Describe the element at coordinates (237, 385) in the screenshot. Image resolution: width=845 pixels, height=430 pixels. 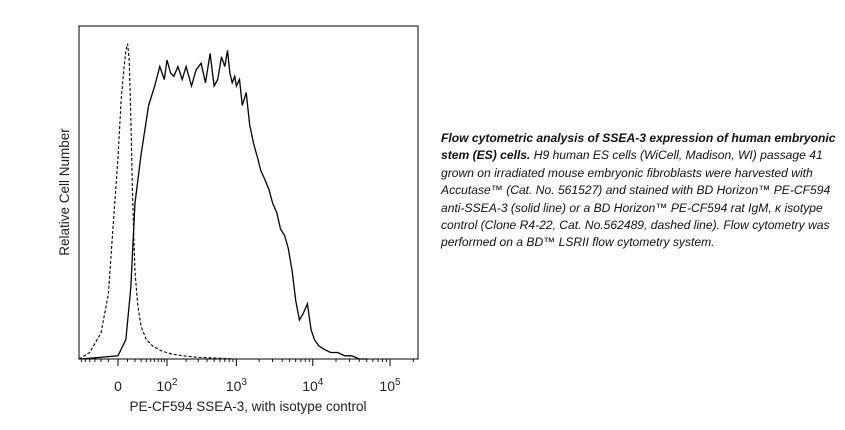
I see `x-tick-label: 10³` at that location.